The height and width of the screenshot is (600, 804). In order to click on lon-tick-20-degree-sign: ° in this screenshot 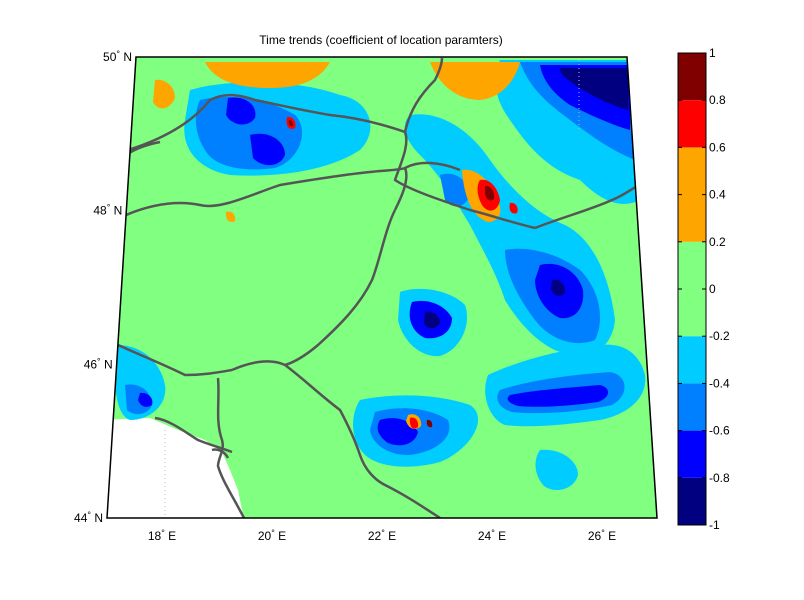, I will do `click(273, 533)`.